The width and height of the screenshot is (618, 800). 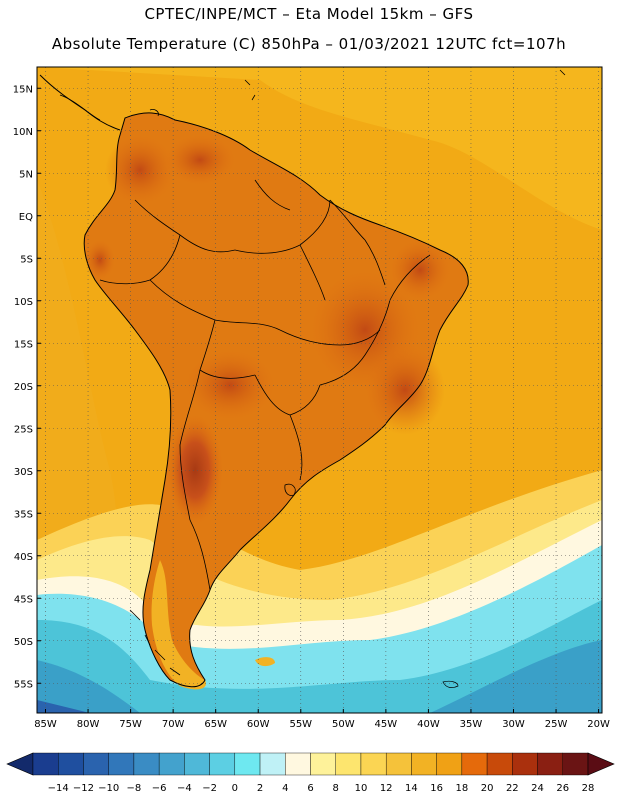 What do you see at coordinates (184, 788) in the screenshot?
I see `colorbar-tick-label: −4` at bounding box center [184, 788].